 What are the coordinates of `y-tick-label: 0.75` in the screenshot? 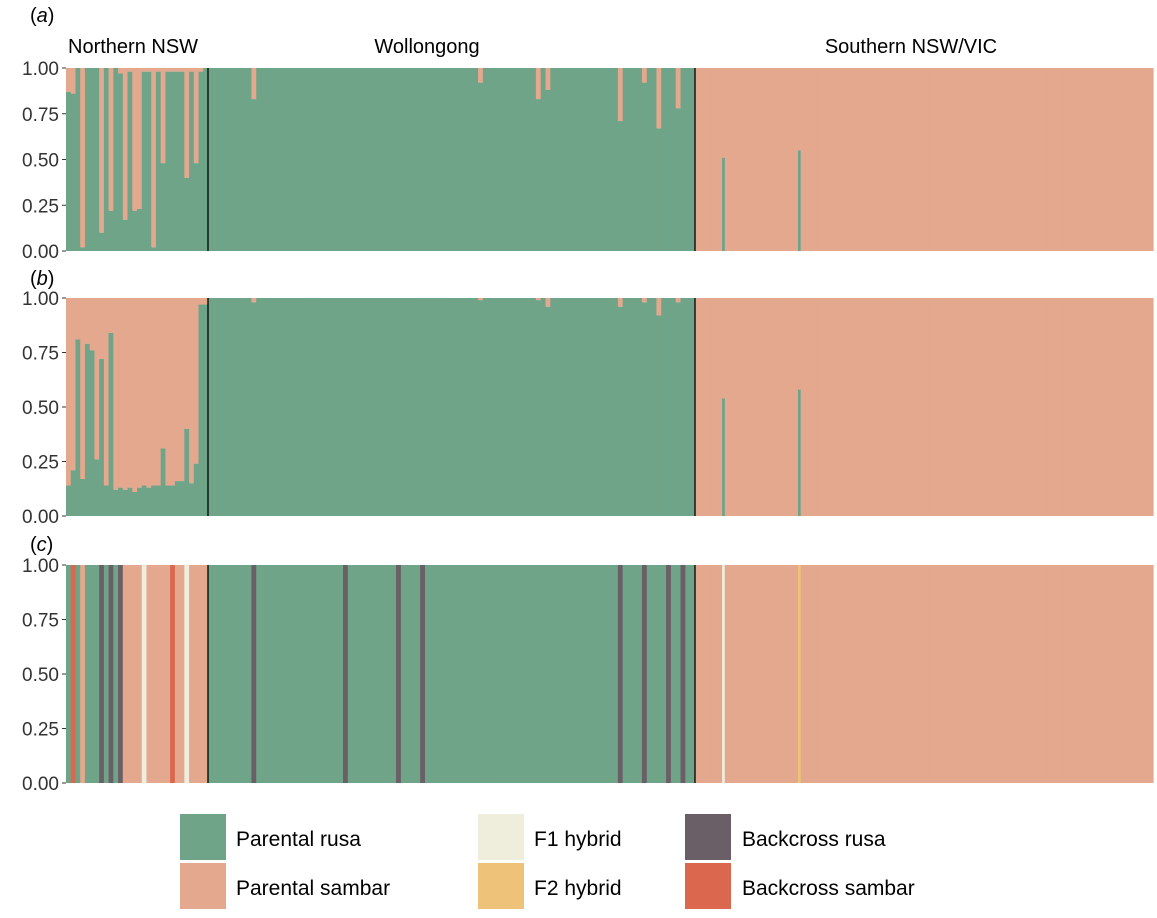 It's located at (40, 115).